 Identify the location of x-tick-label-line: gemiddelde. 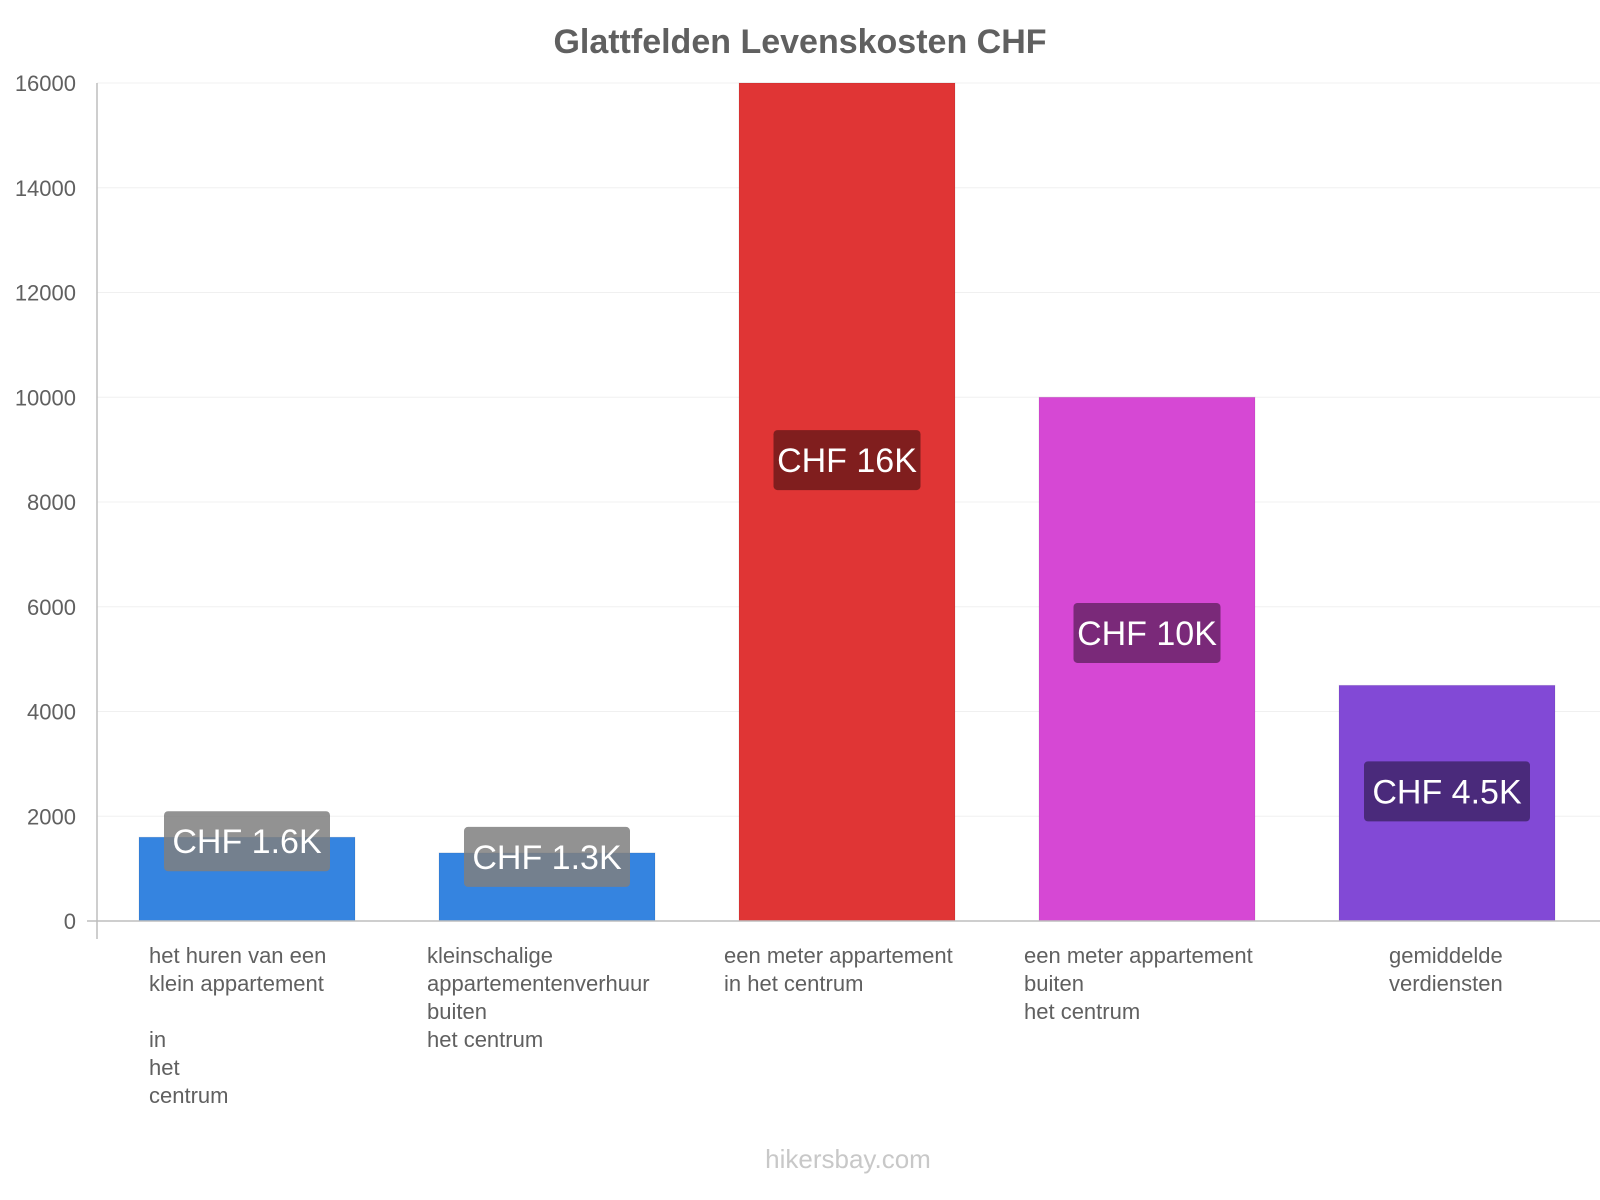
(1446, 955).